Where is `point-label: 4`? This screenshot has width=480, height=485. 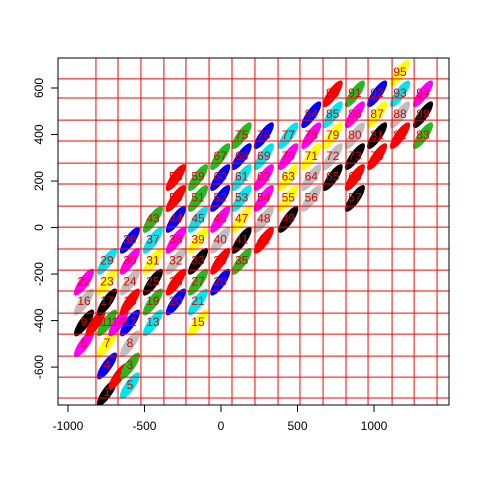
point-label: 4 is located at coordinates (107, 365).